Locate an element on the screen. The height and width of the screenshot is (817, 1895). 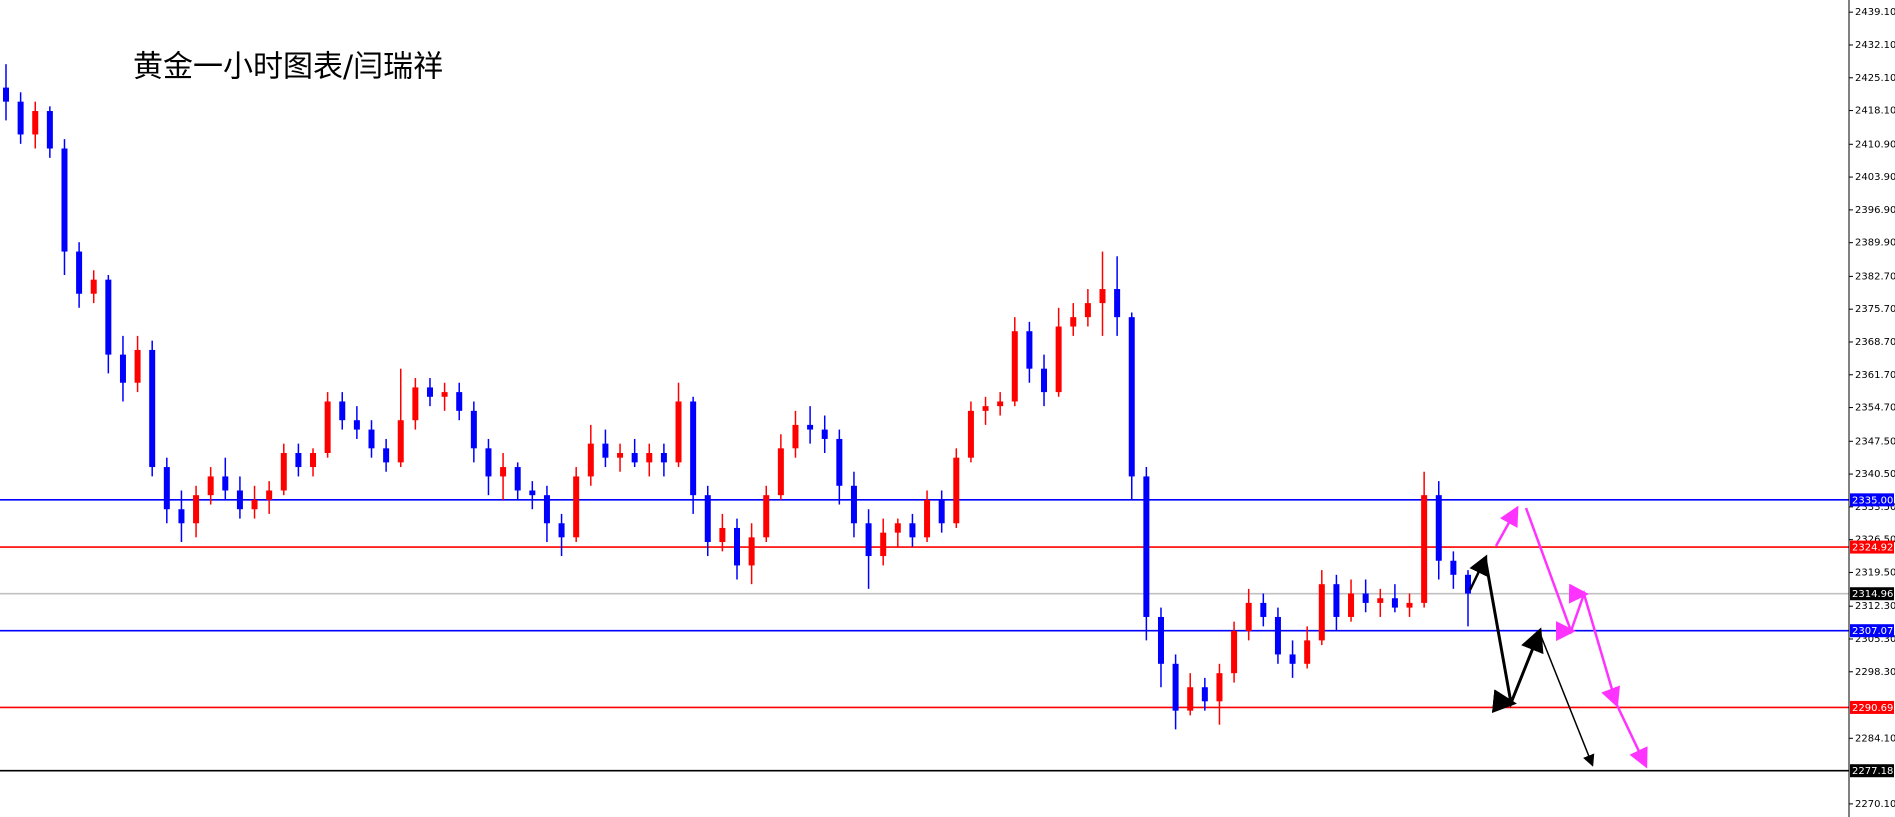
y-tick-label: 2298.30 is located at coordinates (1875, 672).